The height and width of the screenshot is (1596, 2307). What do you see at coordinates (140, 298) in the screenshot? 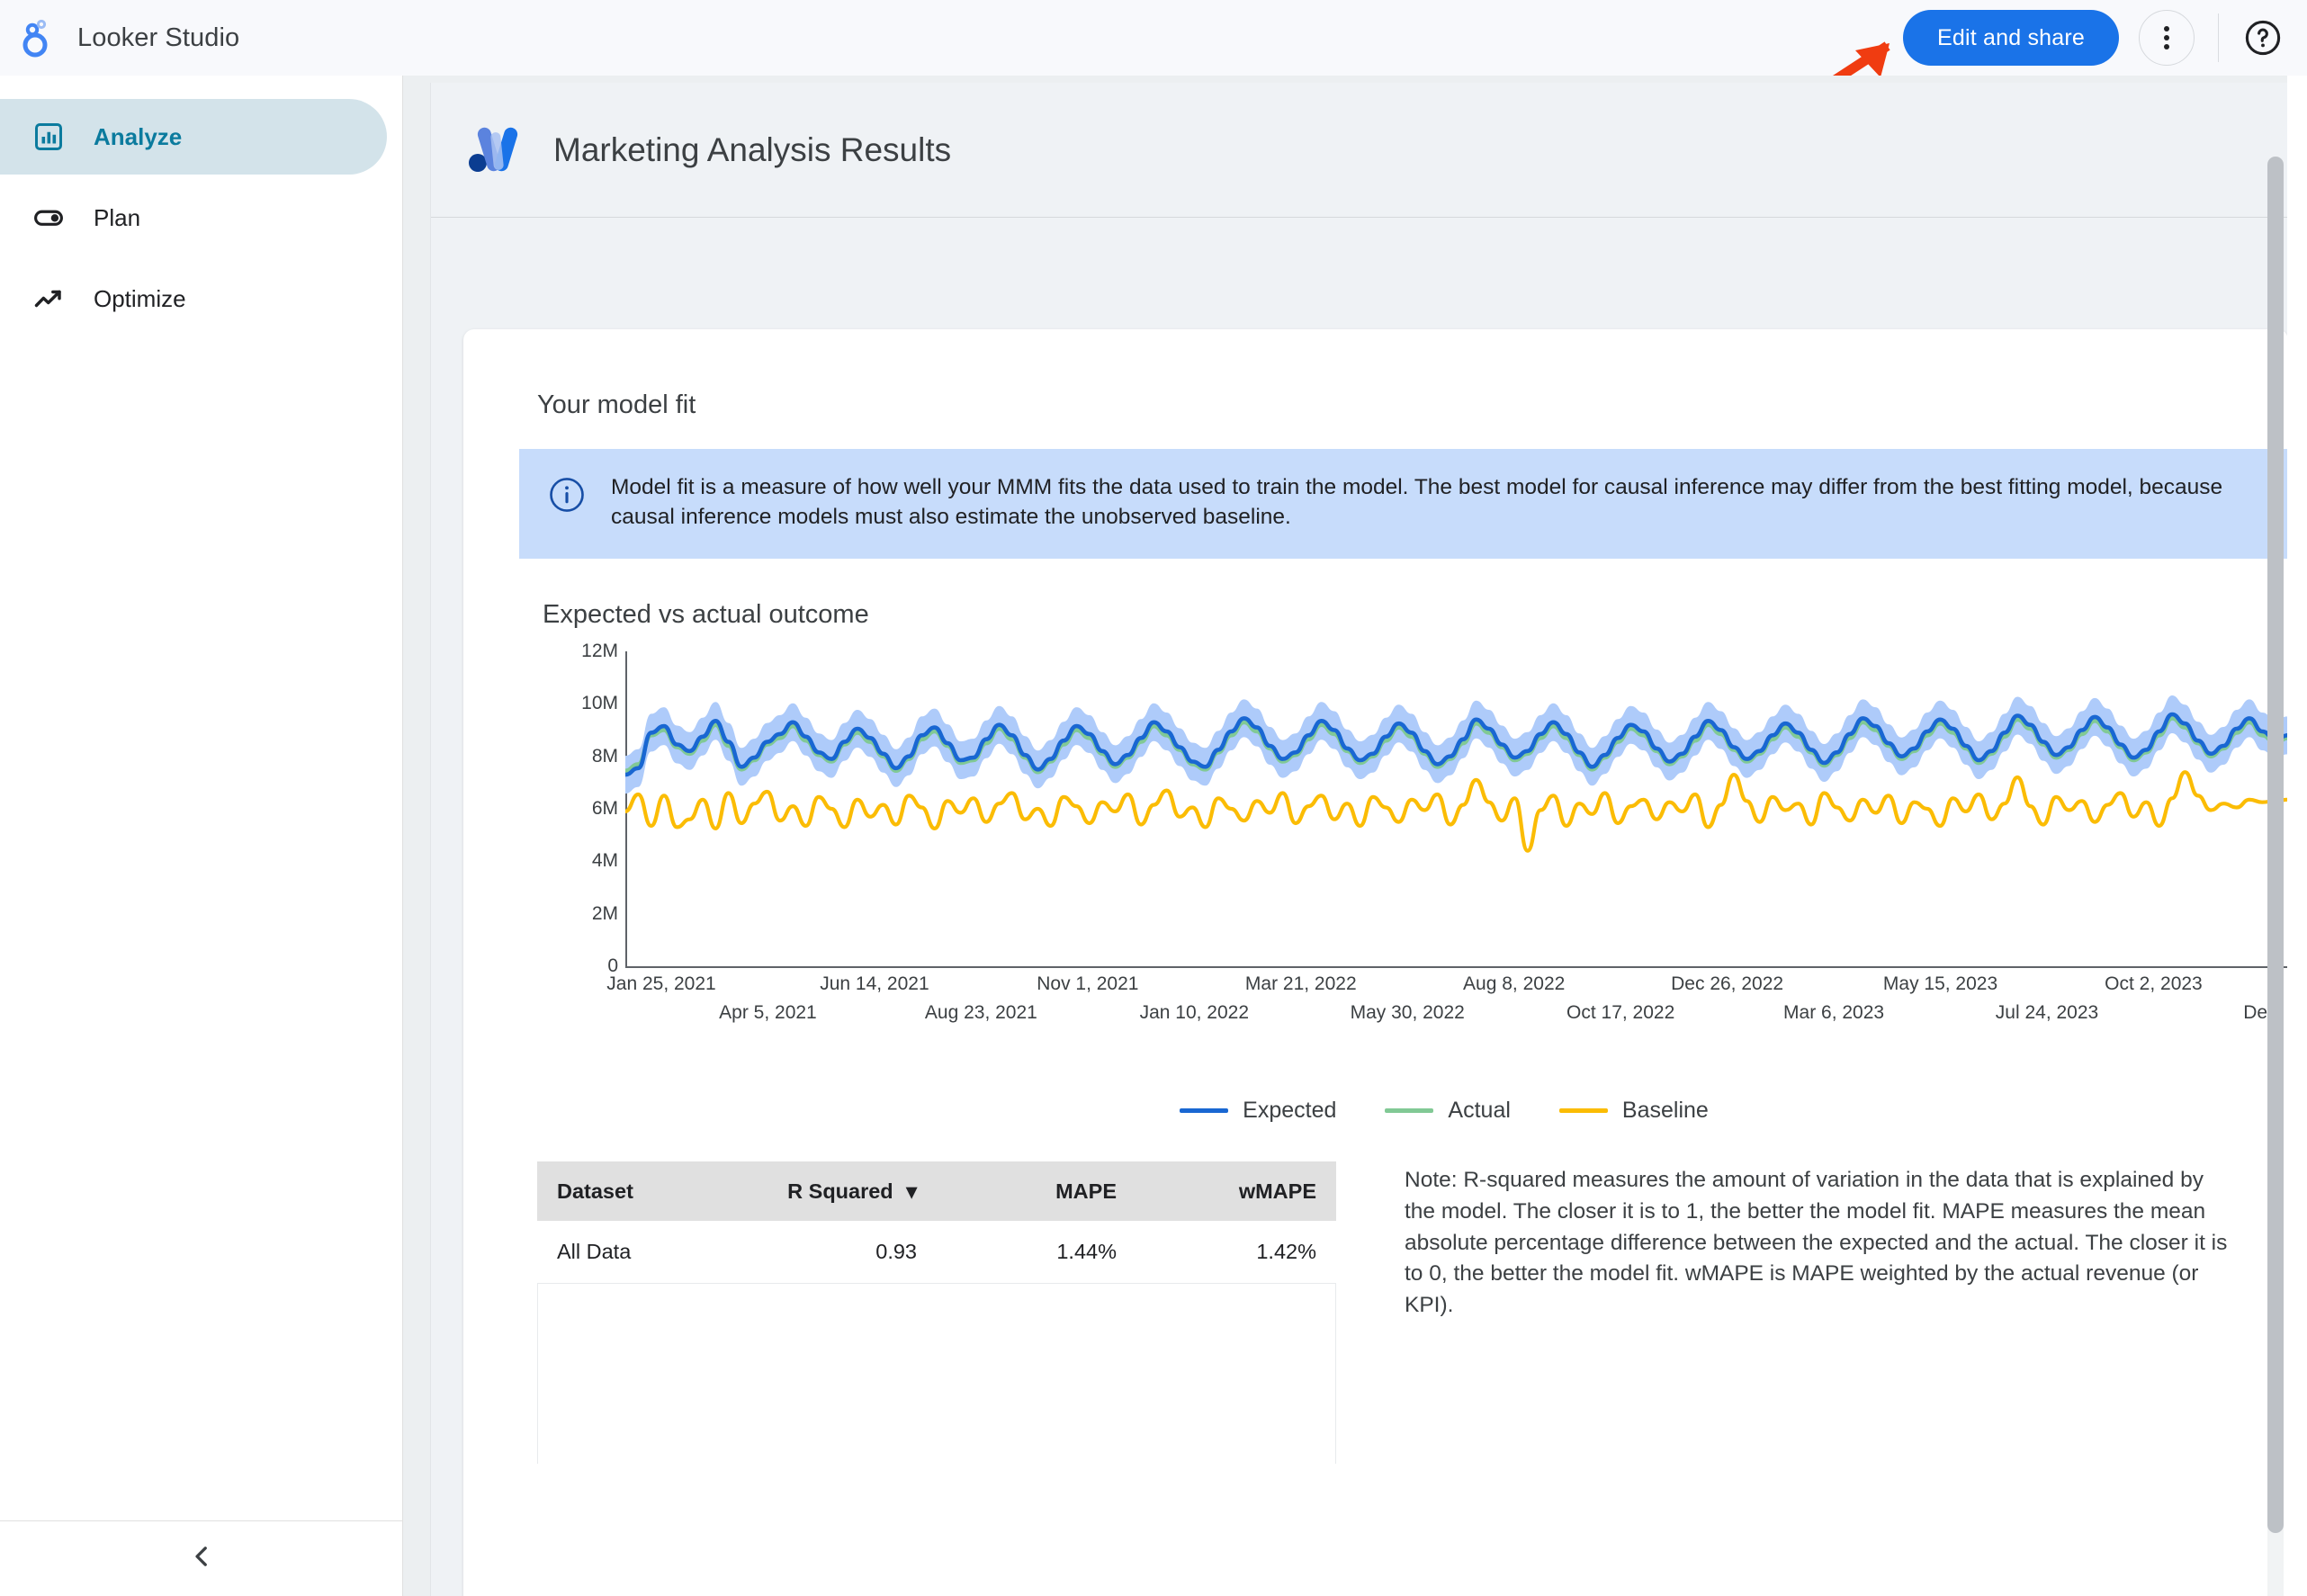
I see `sidebar-item-label: Optimize` at bounding box center [140, 298].